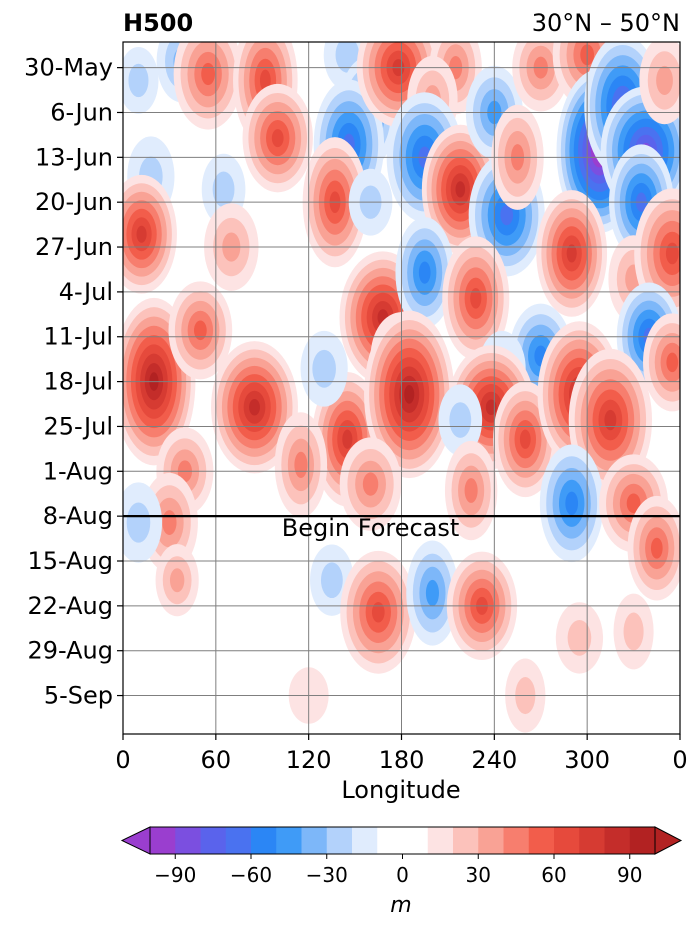 The image size is (700, 933). What do you see at coordinates (68, 68) in the screenshot?
I see `y-tick-label: 30-May` at bounding box center [68, 68].